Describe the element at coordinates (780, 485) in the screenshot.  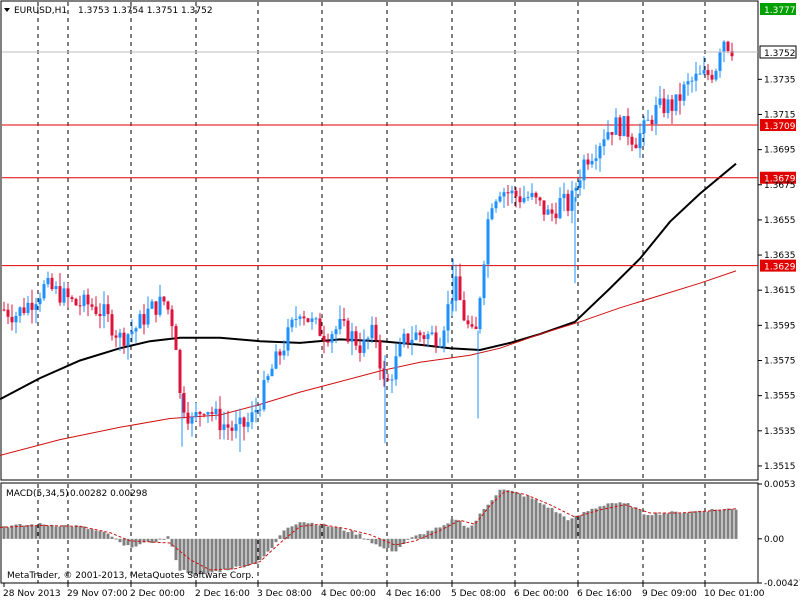
I see `macd-tick-label: 0.0053` at that location.